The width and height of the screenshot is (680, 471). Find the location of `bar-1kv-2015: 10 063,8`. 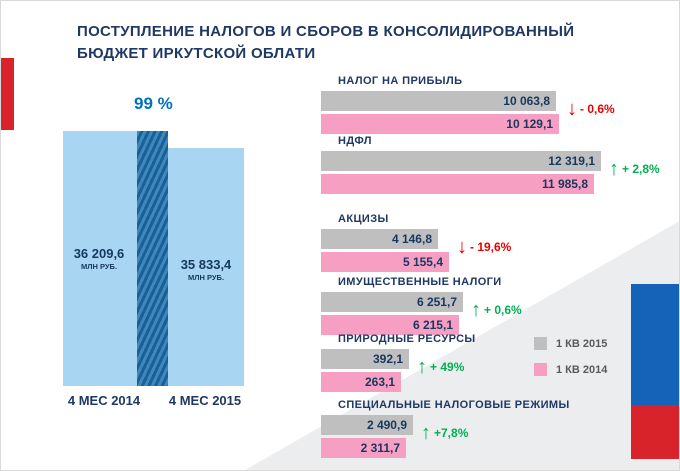

bar-1kv-2015: 10 063,8 is located at coordinates (438, 101).